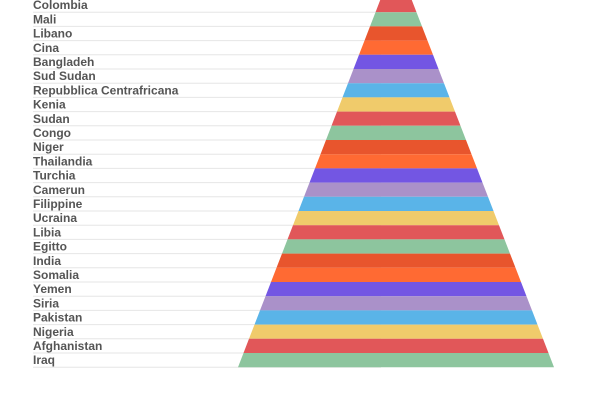  I want to click on category-label: Sud Sudan, so click(64, 76).